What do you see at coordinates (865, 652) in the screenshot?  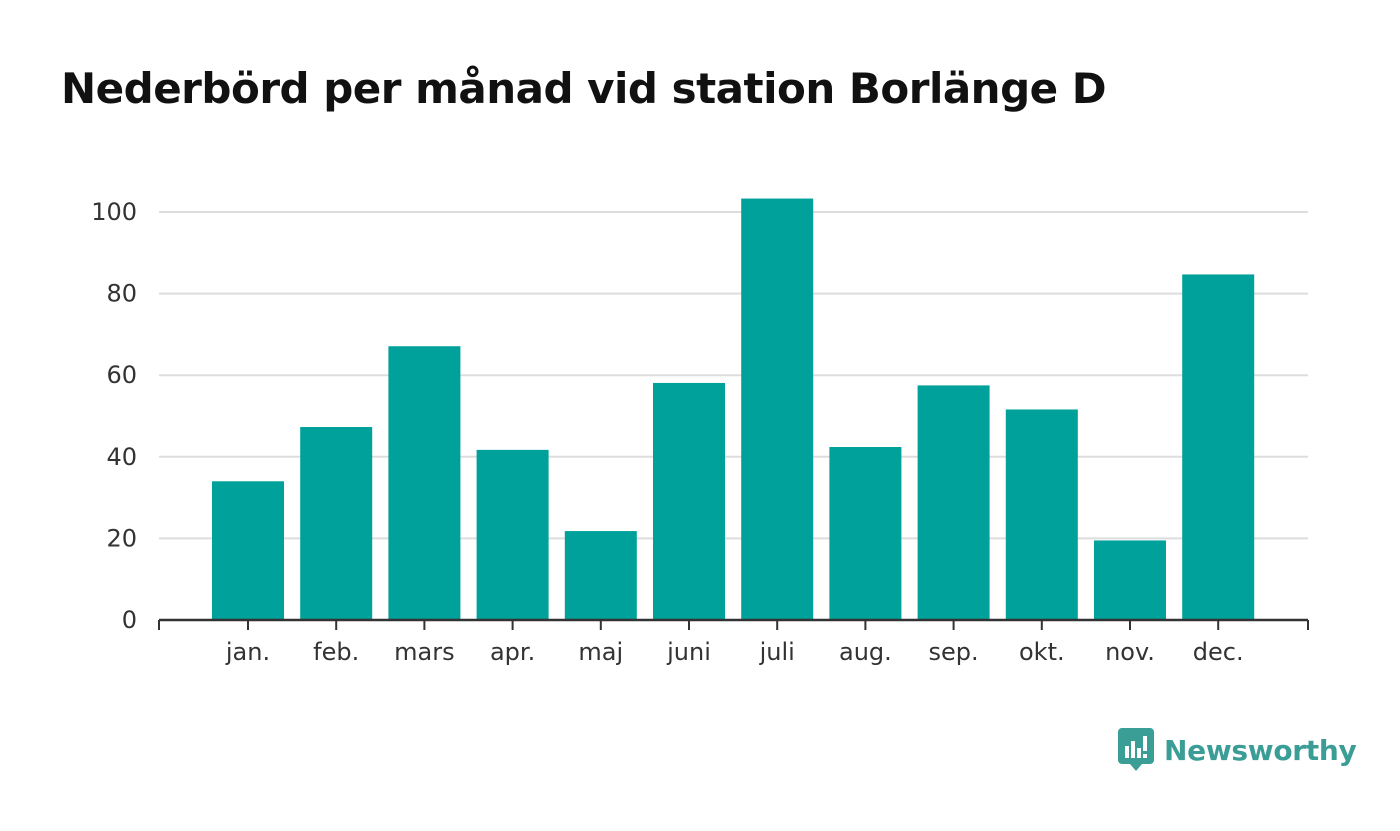 I see `x-tick-label: aug.` at bounding box center [865, 652].